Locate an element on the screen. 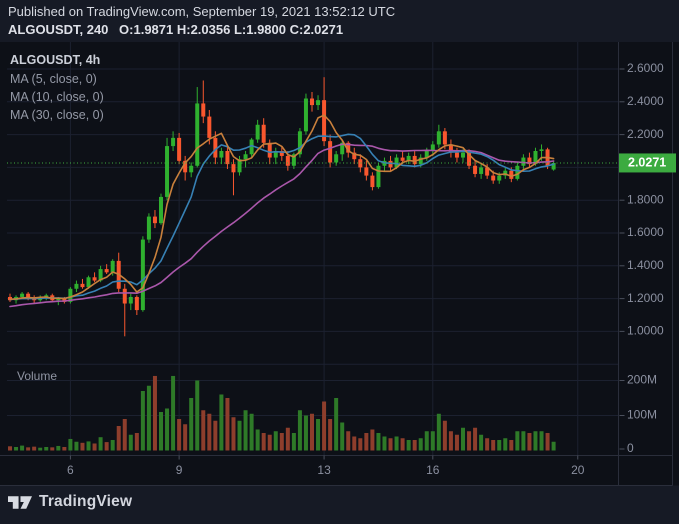  legend-ma10: MA (10, close, 0) is located at coordinates (57, 97).